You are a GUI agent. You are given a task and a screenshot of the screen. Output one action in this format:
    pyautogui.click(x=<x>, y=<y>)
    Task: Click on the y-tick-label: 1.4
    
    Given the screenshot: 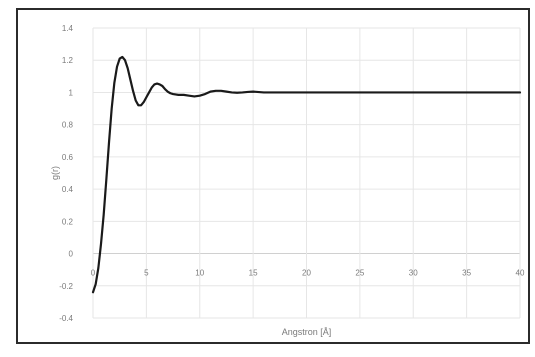 What is the action you would take?
    pyautogui.click(x=68, y=28)
    